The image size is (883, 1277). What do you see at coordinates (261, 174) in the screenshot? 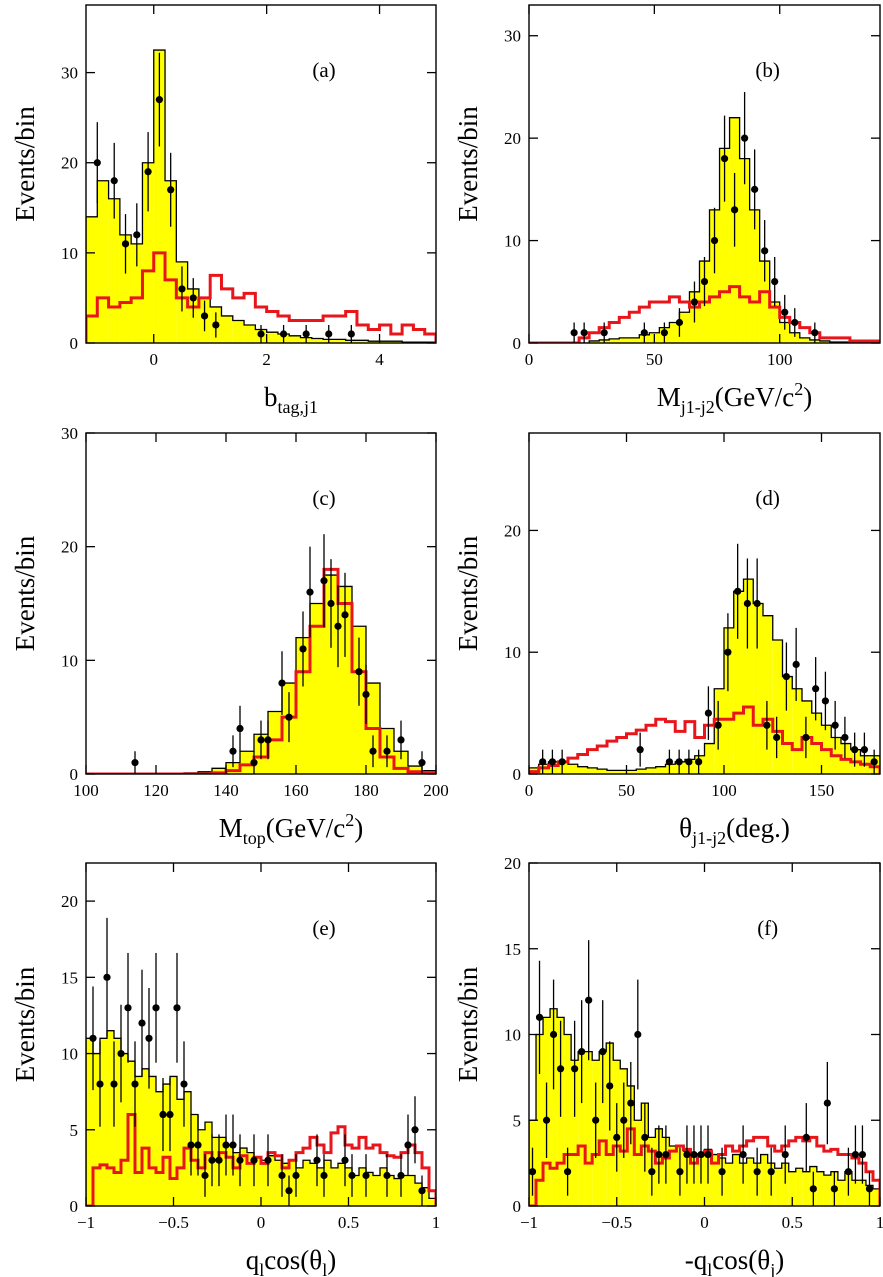
I see `plot-frame` at bounding box center [261, 174].